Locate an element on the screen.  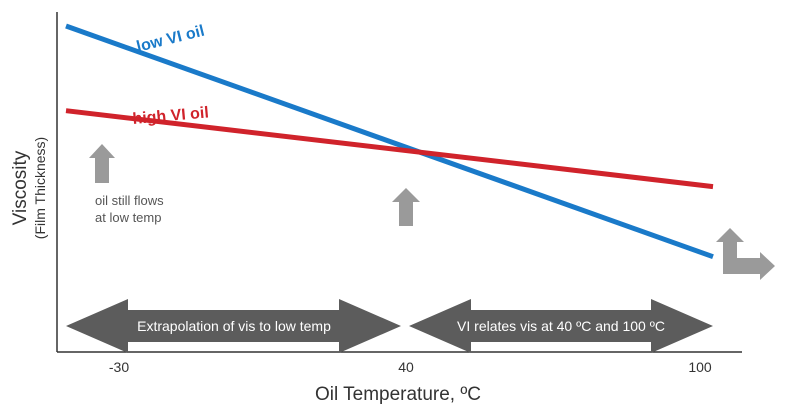
note-line-2: at low temp is located at coordinates (128, 217).